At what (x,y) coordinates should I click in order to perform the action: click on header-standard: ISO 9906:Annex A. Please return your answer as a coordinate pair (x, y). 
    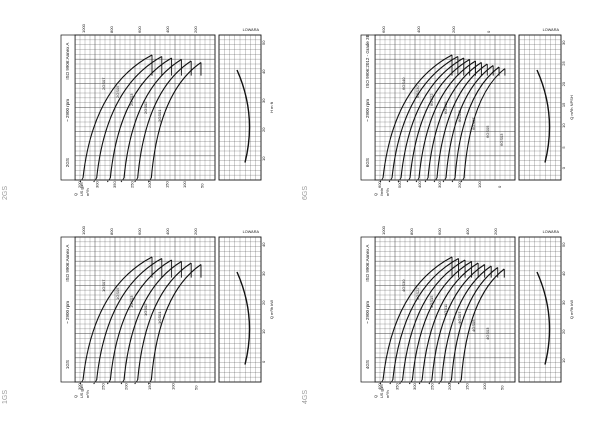
    Looking at the image, I should click on (67, 61).